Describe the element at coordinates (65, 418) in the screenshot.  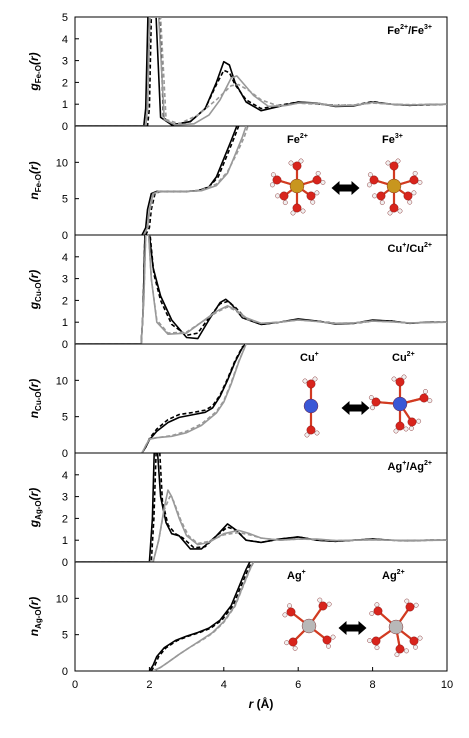
I see `y-tick-label: 5` at that location.